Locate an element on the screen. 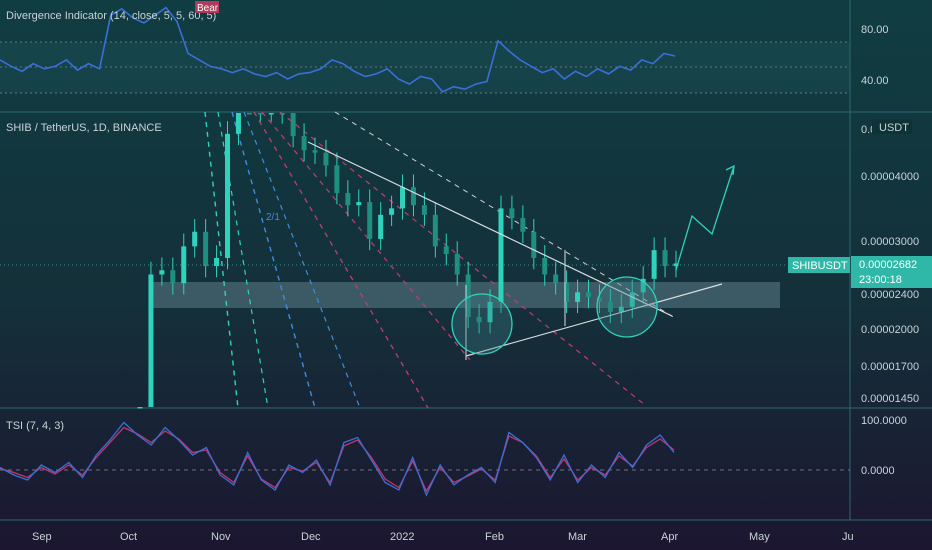 This screenshot has width=932, height=550. rsi-band-fill is located at coordinates (425, 67).